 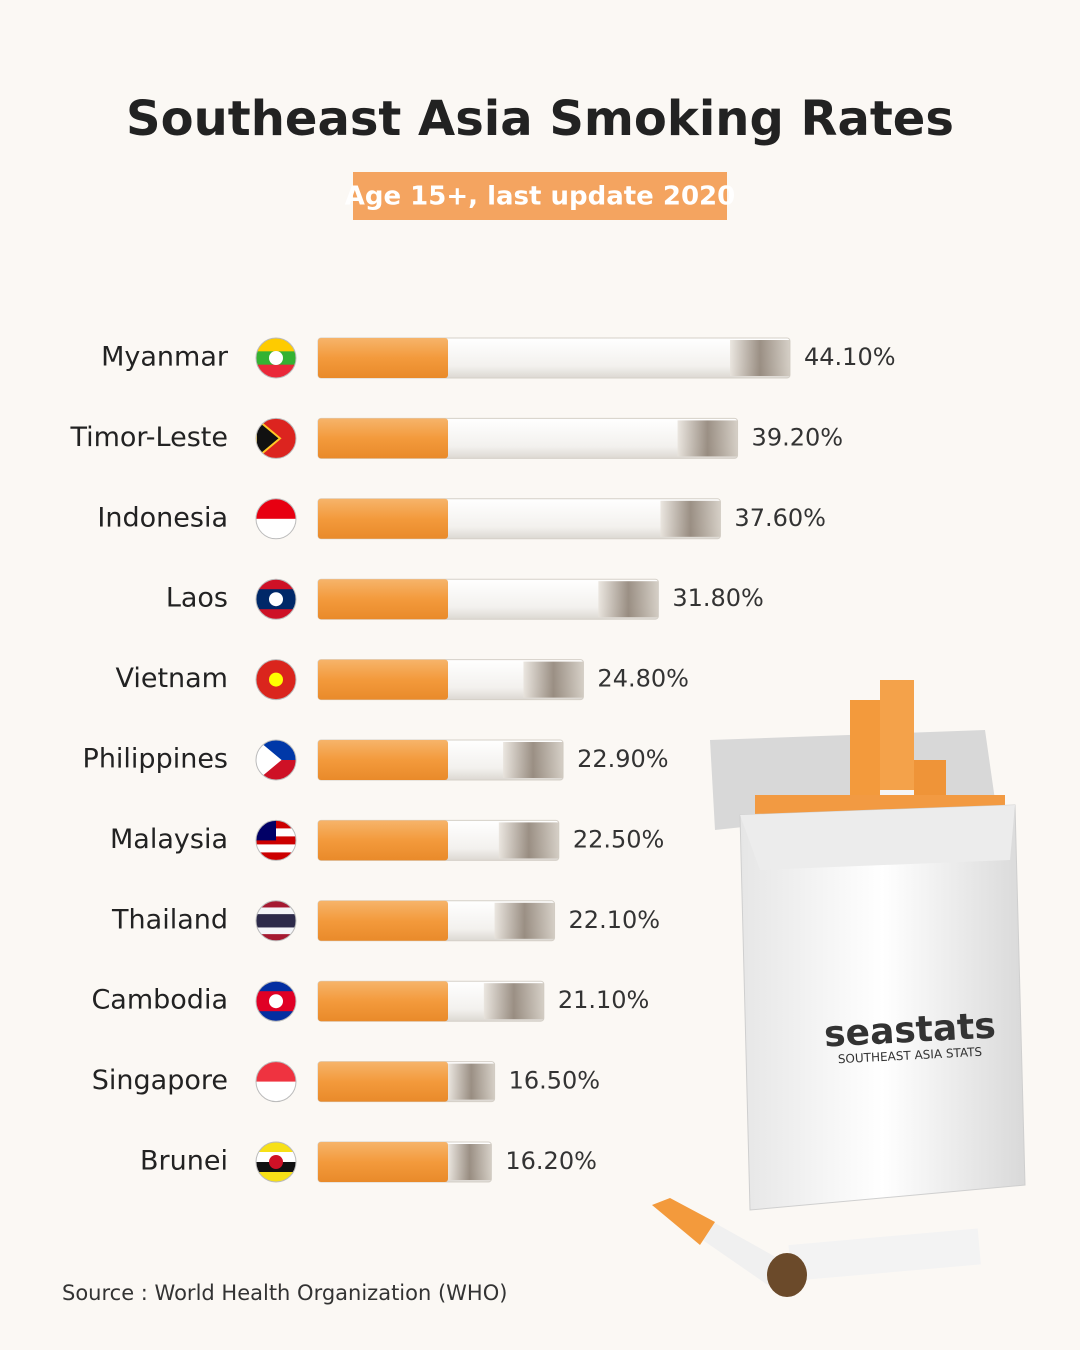 I want to click on category-label: Timor-Leste, so click(x=148, y=437).